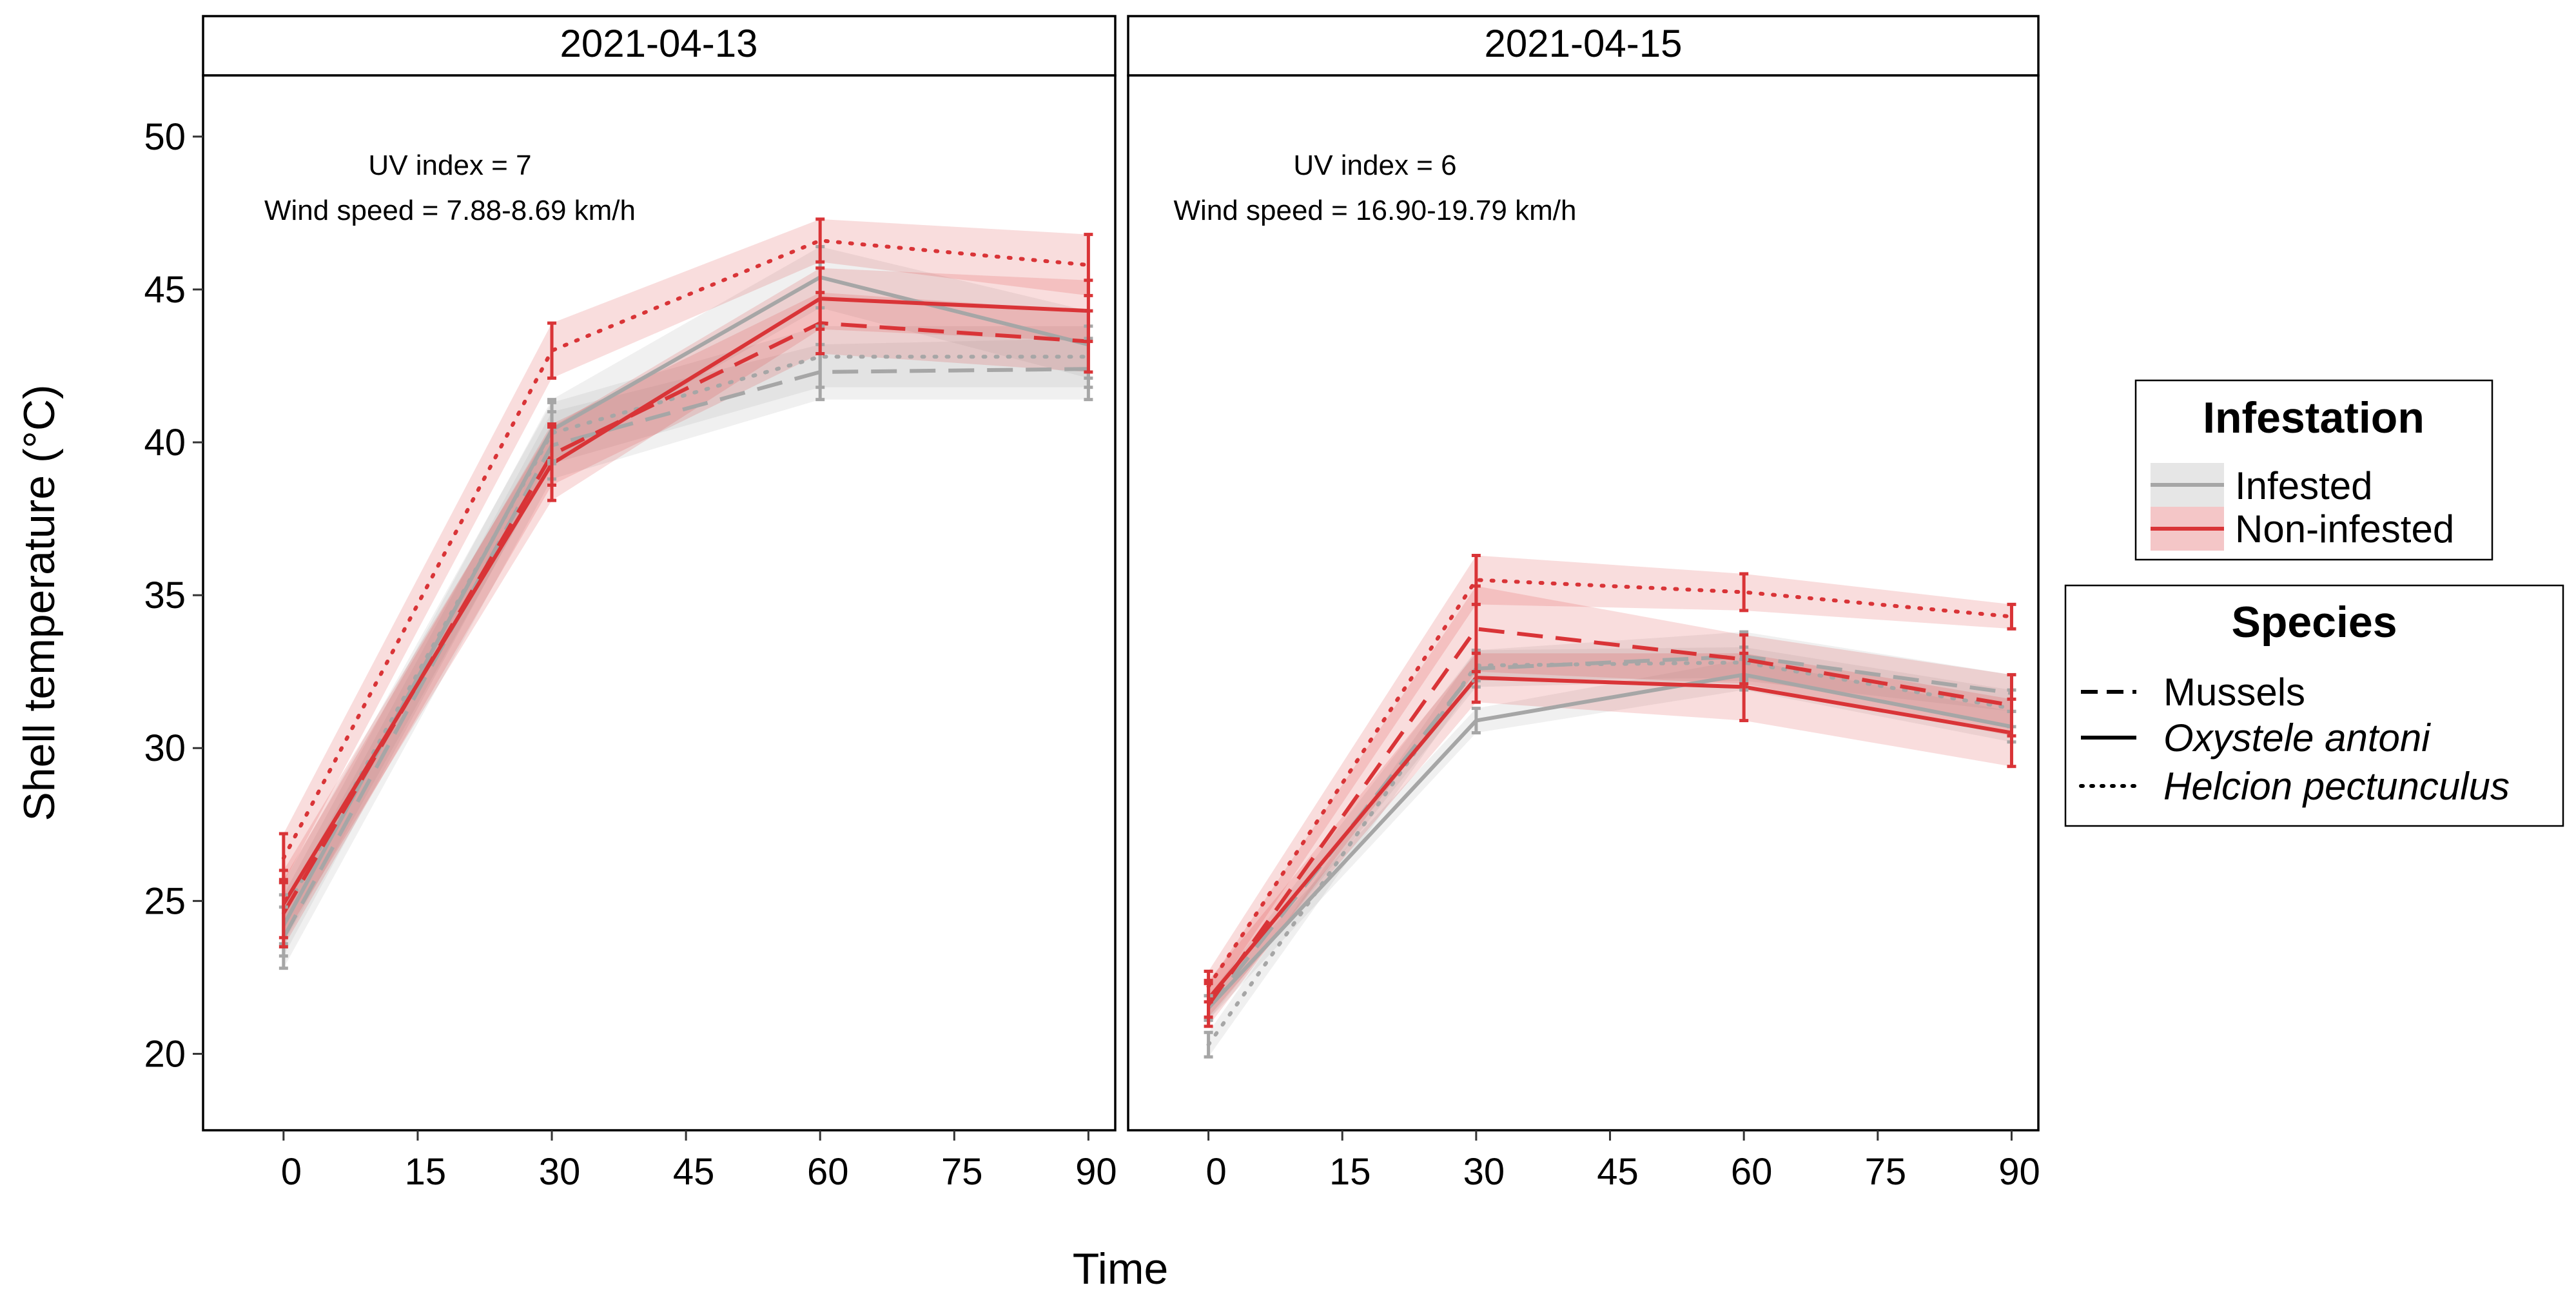 The image size is (2576, 1305). I want to click on y-tick-label: 40, so click(165, 443).